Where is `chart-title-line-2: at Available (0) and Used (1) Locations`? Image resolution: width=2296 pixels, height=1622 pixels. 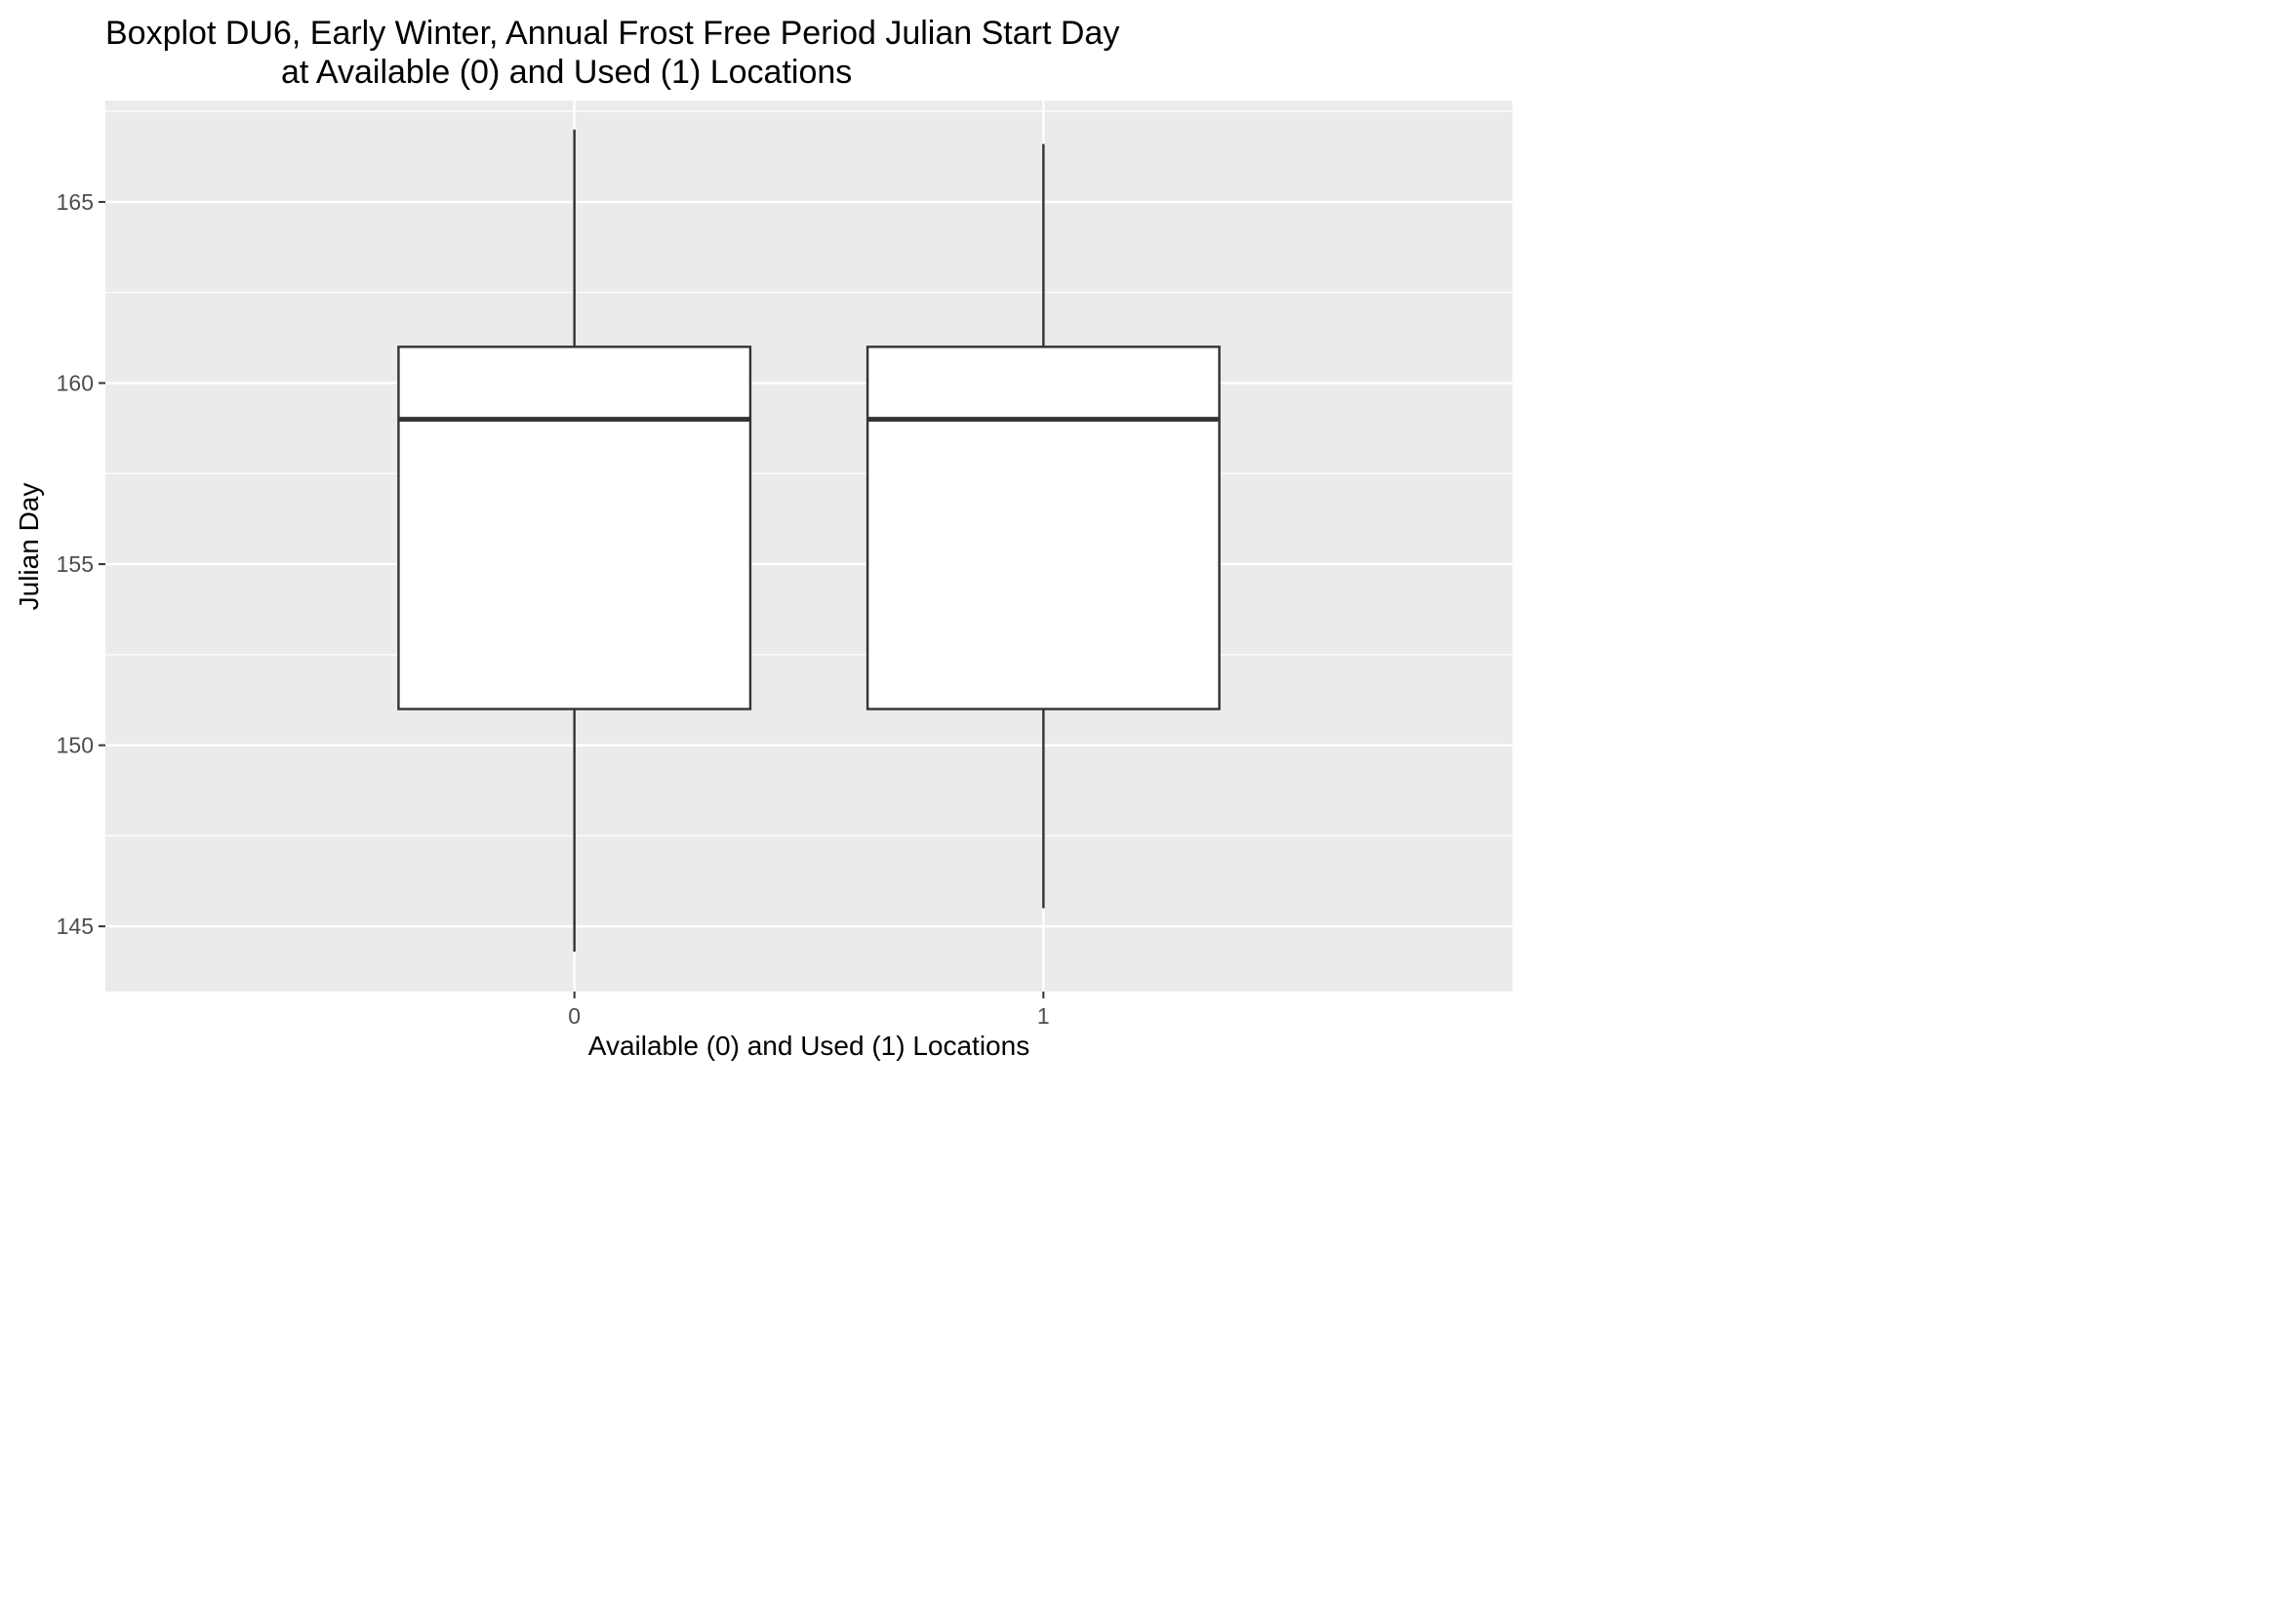 chart-title-line-2: at Available (0) and Used (1) Locations is located at coordinates (567, 72).